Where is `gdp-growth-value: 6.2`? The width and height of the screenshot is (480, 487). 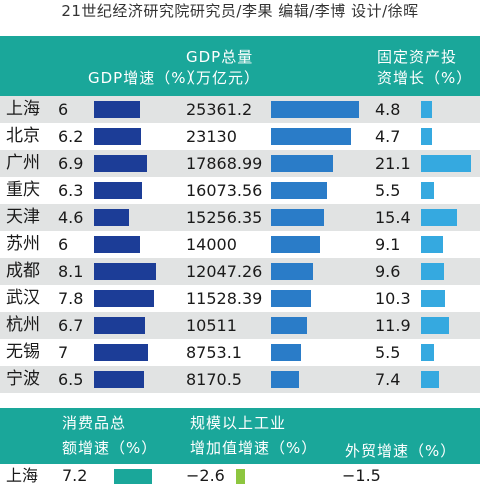
gdp-growth-value: 6.2 is located at coordinates (71, 136).